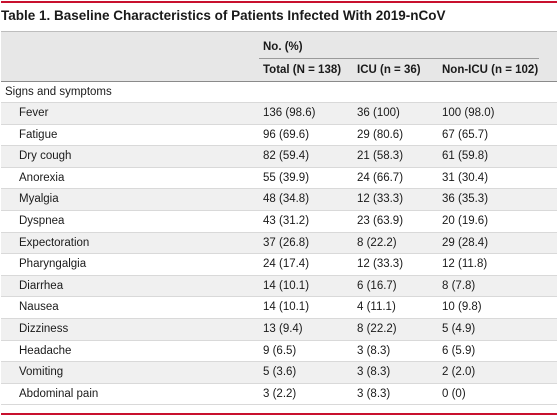 The width and height of the screenshot is (558, 417). I want to click on cell-total: 9 (6.5), so click(280, 350).